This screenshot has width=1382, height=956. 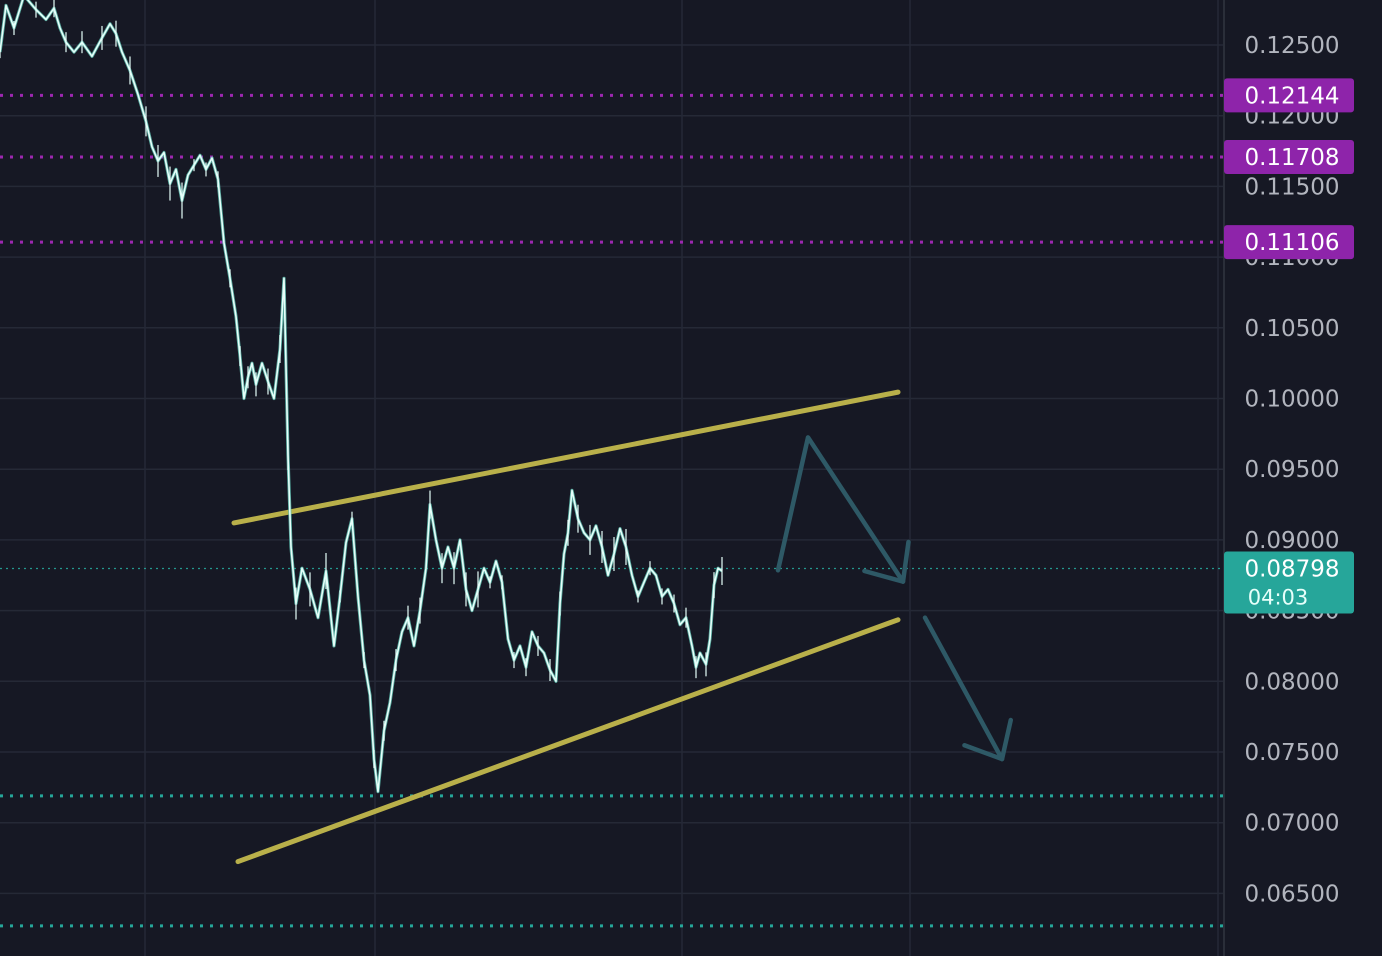 I want to click on y-tick-label: 0.10000, so click(x=1291, y=400).